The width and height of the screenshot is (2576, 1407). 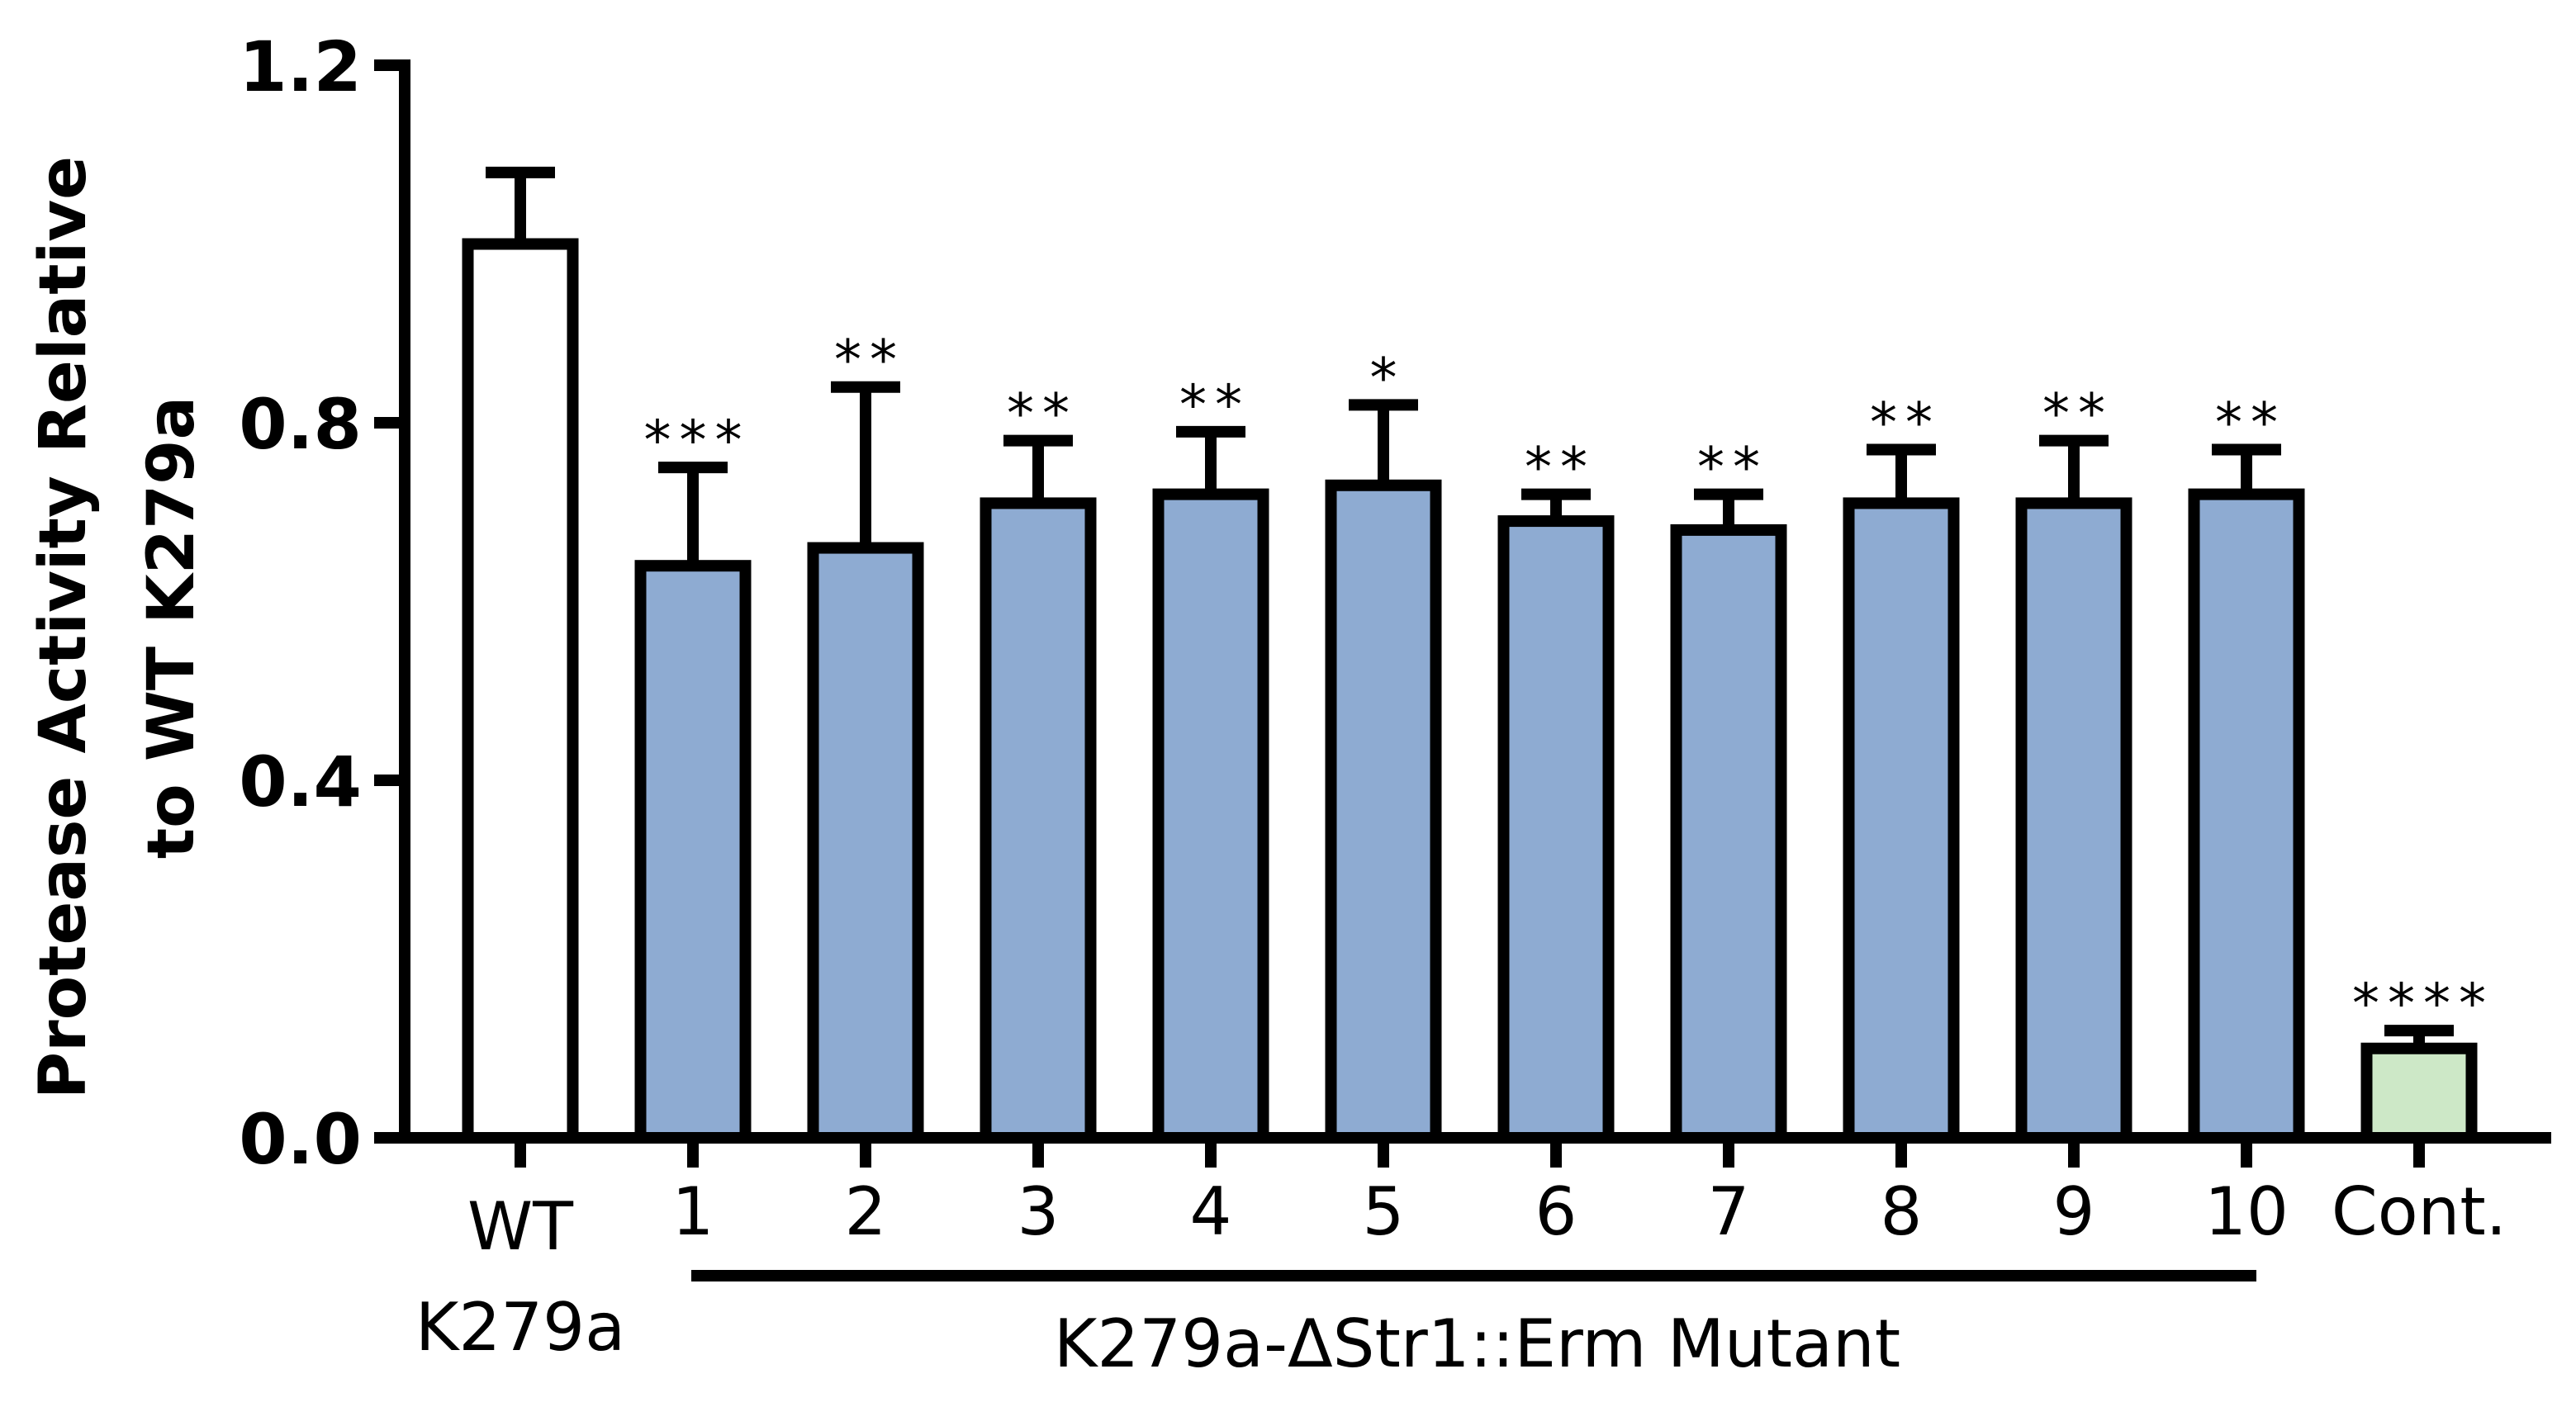 I want to click on y-tick-label: 0.0, so click(x=300, y=1139).